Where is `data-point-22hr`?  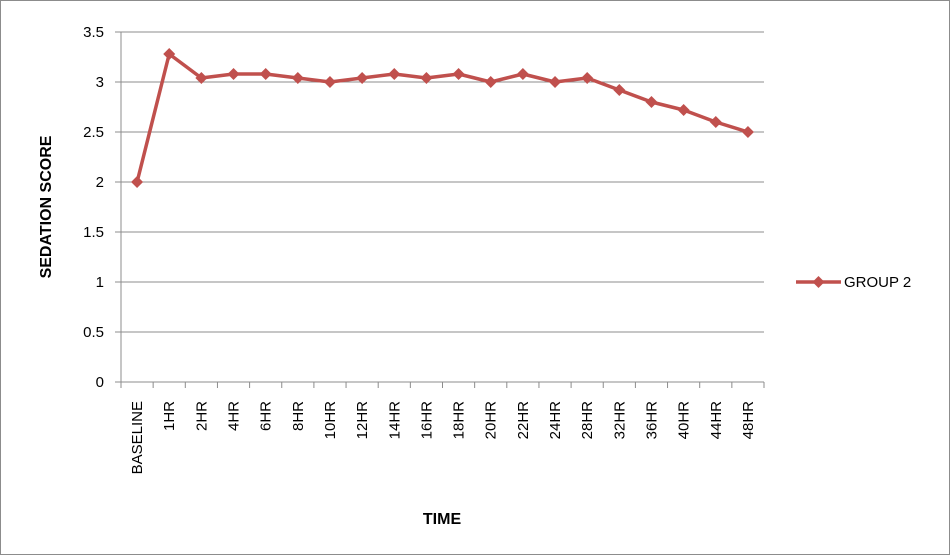
data-point-22hr is located at coordinates (522, 74).